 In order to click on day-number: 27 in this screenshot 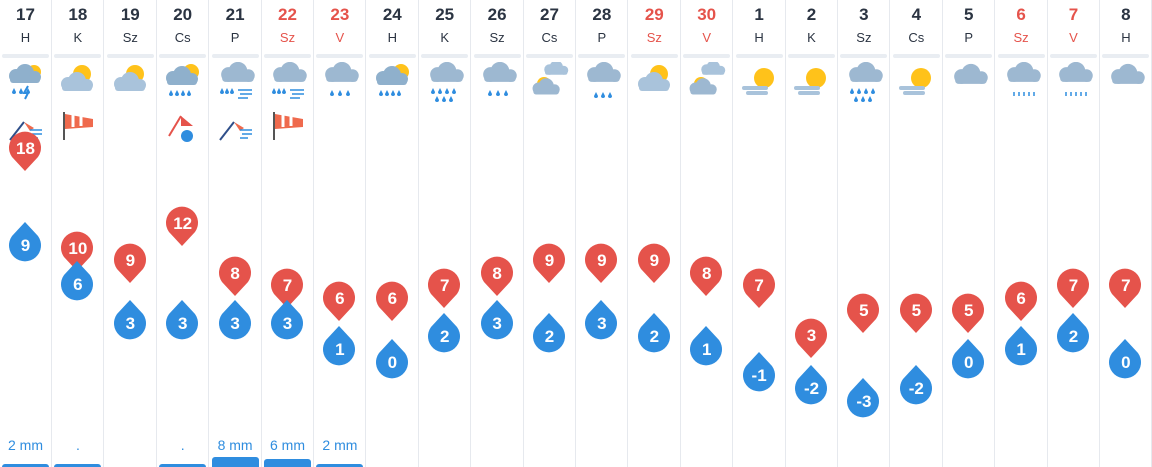, I will do `click(549, 14)`.